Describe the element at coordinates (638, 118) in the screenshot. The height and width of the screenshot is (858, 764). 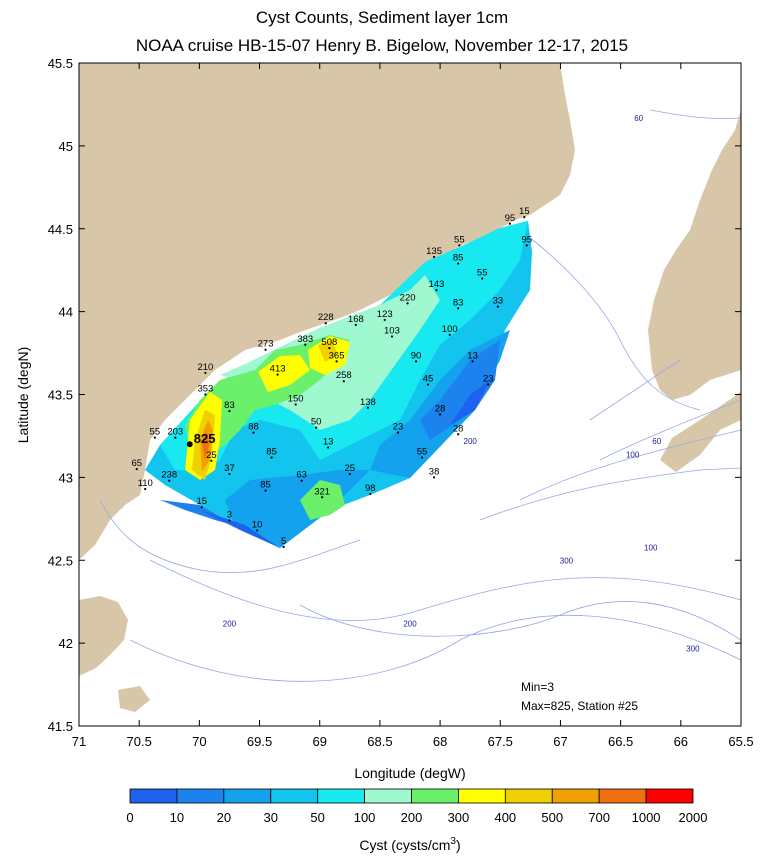
I see `isobath-depth-label: 60` at that location.